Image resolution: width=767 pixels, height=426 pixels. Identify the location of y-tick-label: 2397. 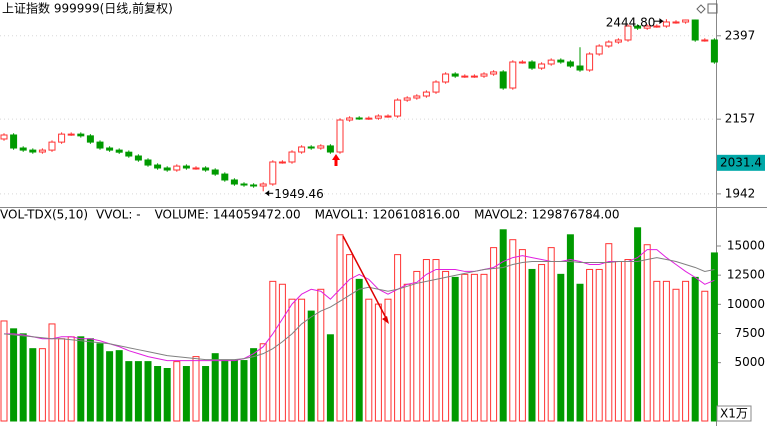
(740, 35).